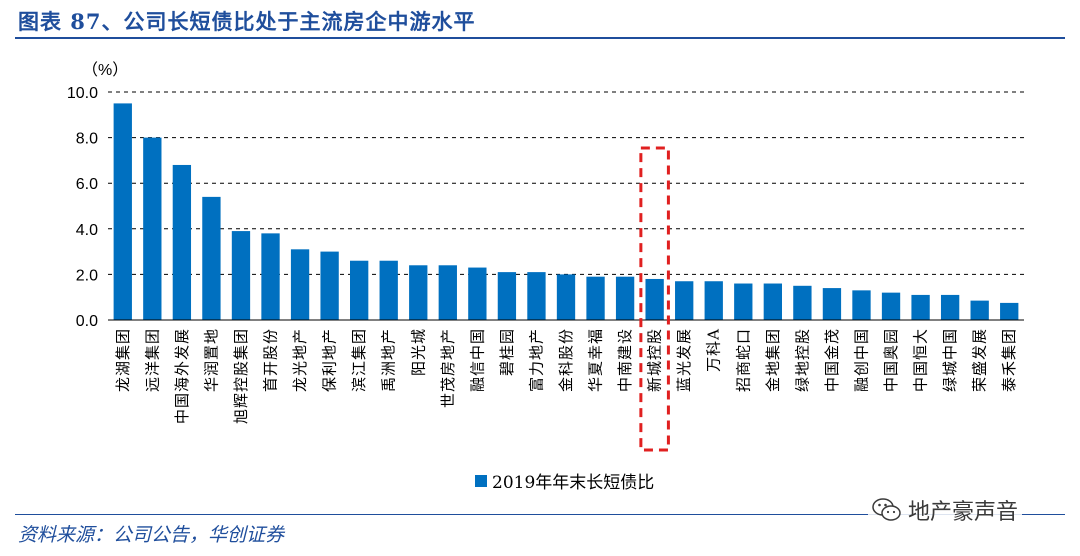  I want to click on x-tick-label: 荣盛发展, so click(980, 360).